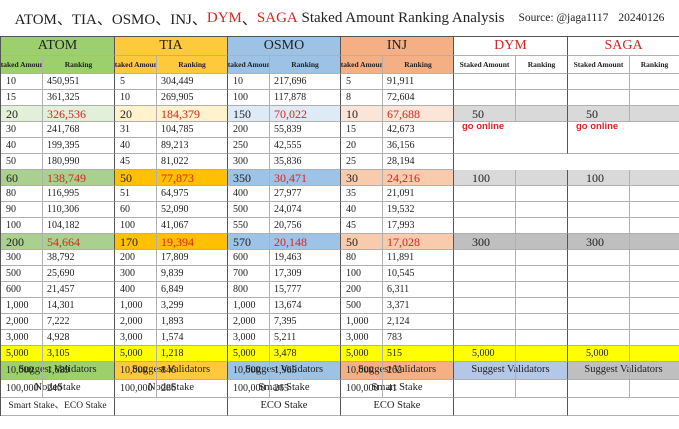 The image size is (679, 429). I want to click on tia-staked-amount-cell: 5, so click(136, 82).